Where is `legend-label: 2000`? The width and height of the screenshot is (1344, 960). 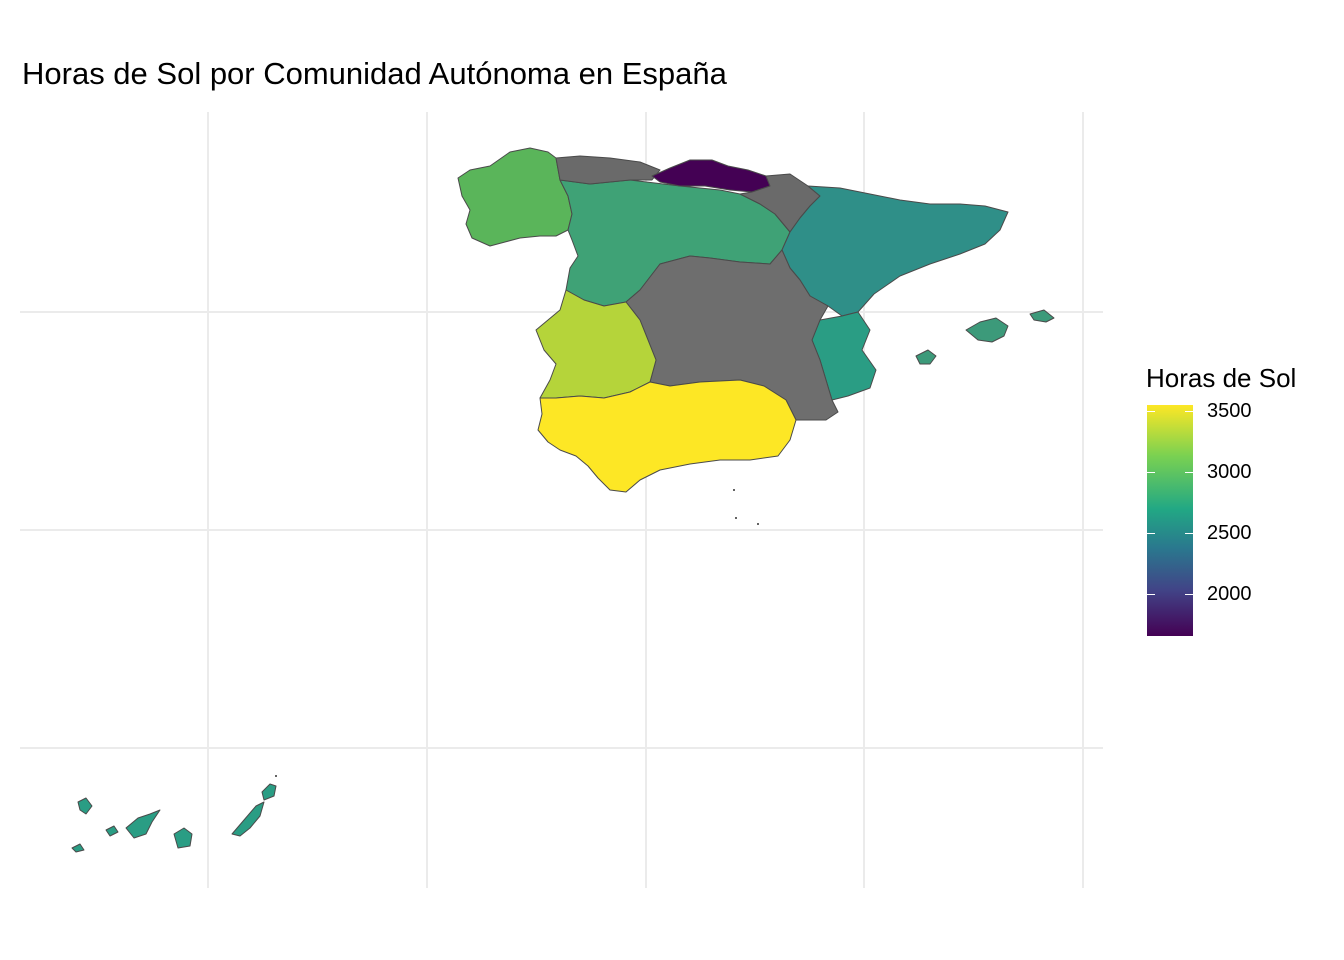 legend-label: 2000 is located at coordinates (1229, 594).